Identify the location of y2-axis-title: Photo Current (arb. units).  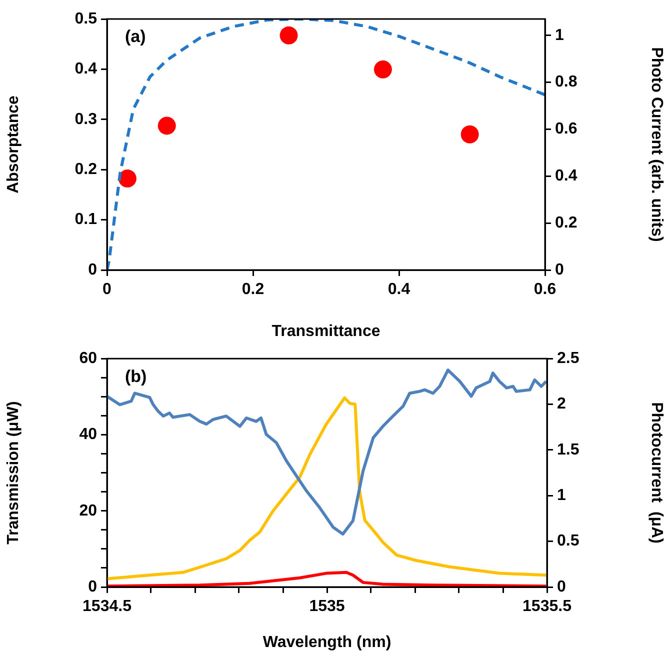
(656, 144).